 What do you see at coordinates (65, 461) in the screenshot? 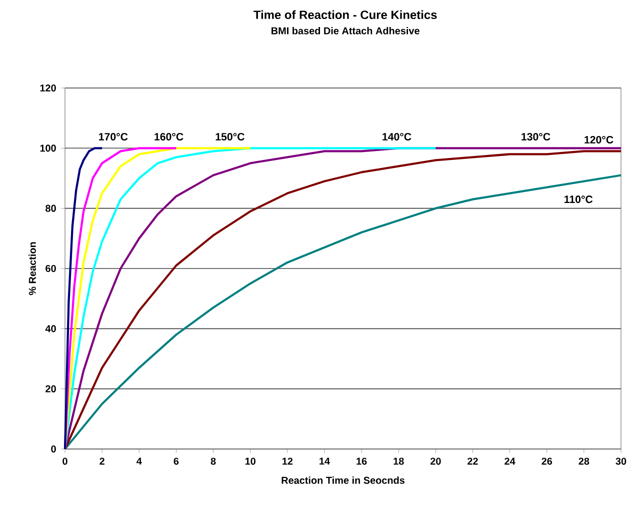
I see `x-tick-label: 0` at bounding box center [65, 461].